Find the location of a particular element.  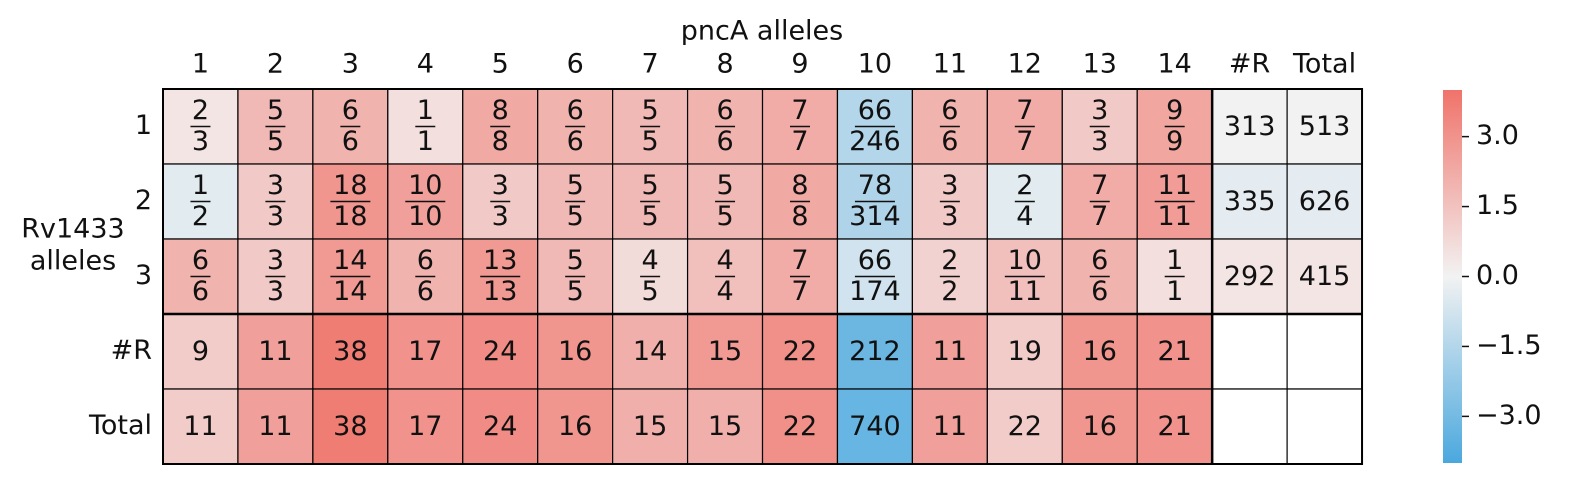

fraction-denominator: 2 is located at coordinates (200, 216).